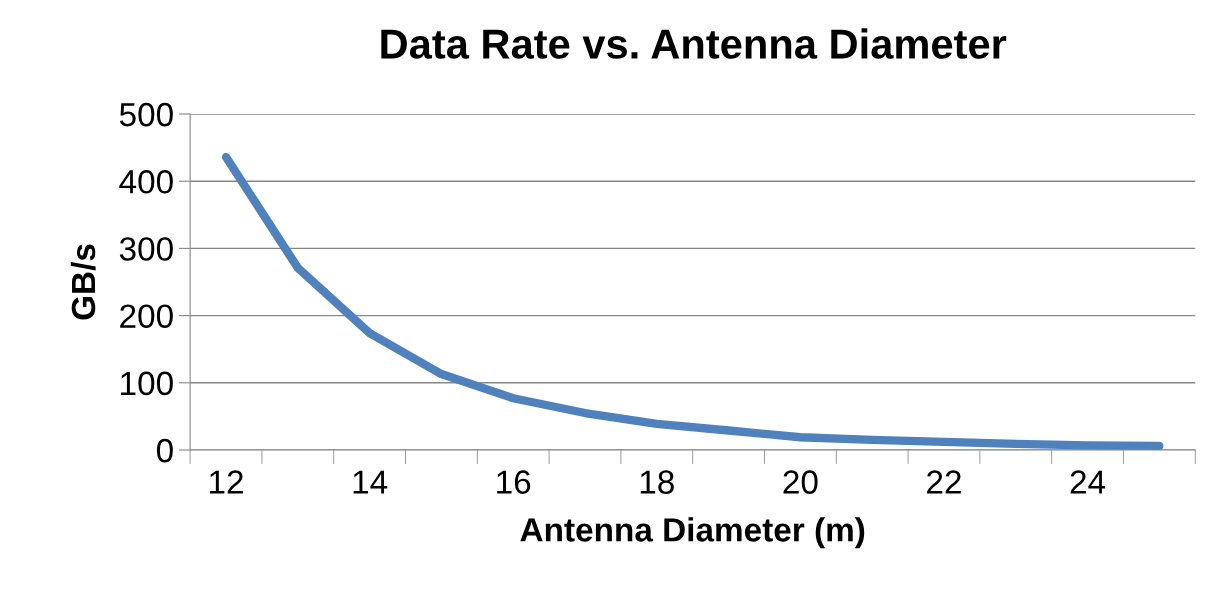 This screenshot has height=600, width=1211. I want to click on x-tick-label: 14, so click(370, 482).